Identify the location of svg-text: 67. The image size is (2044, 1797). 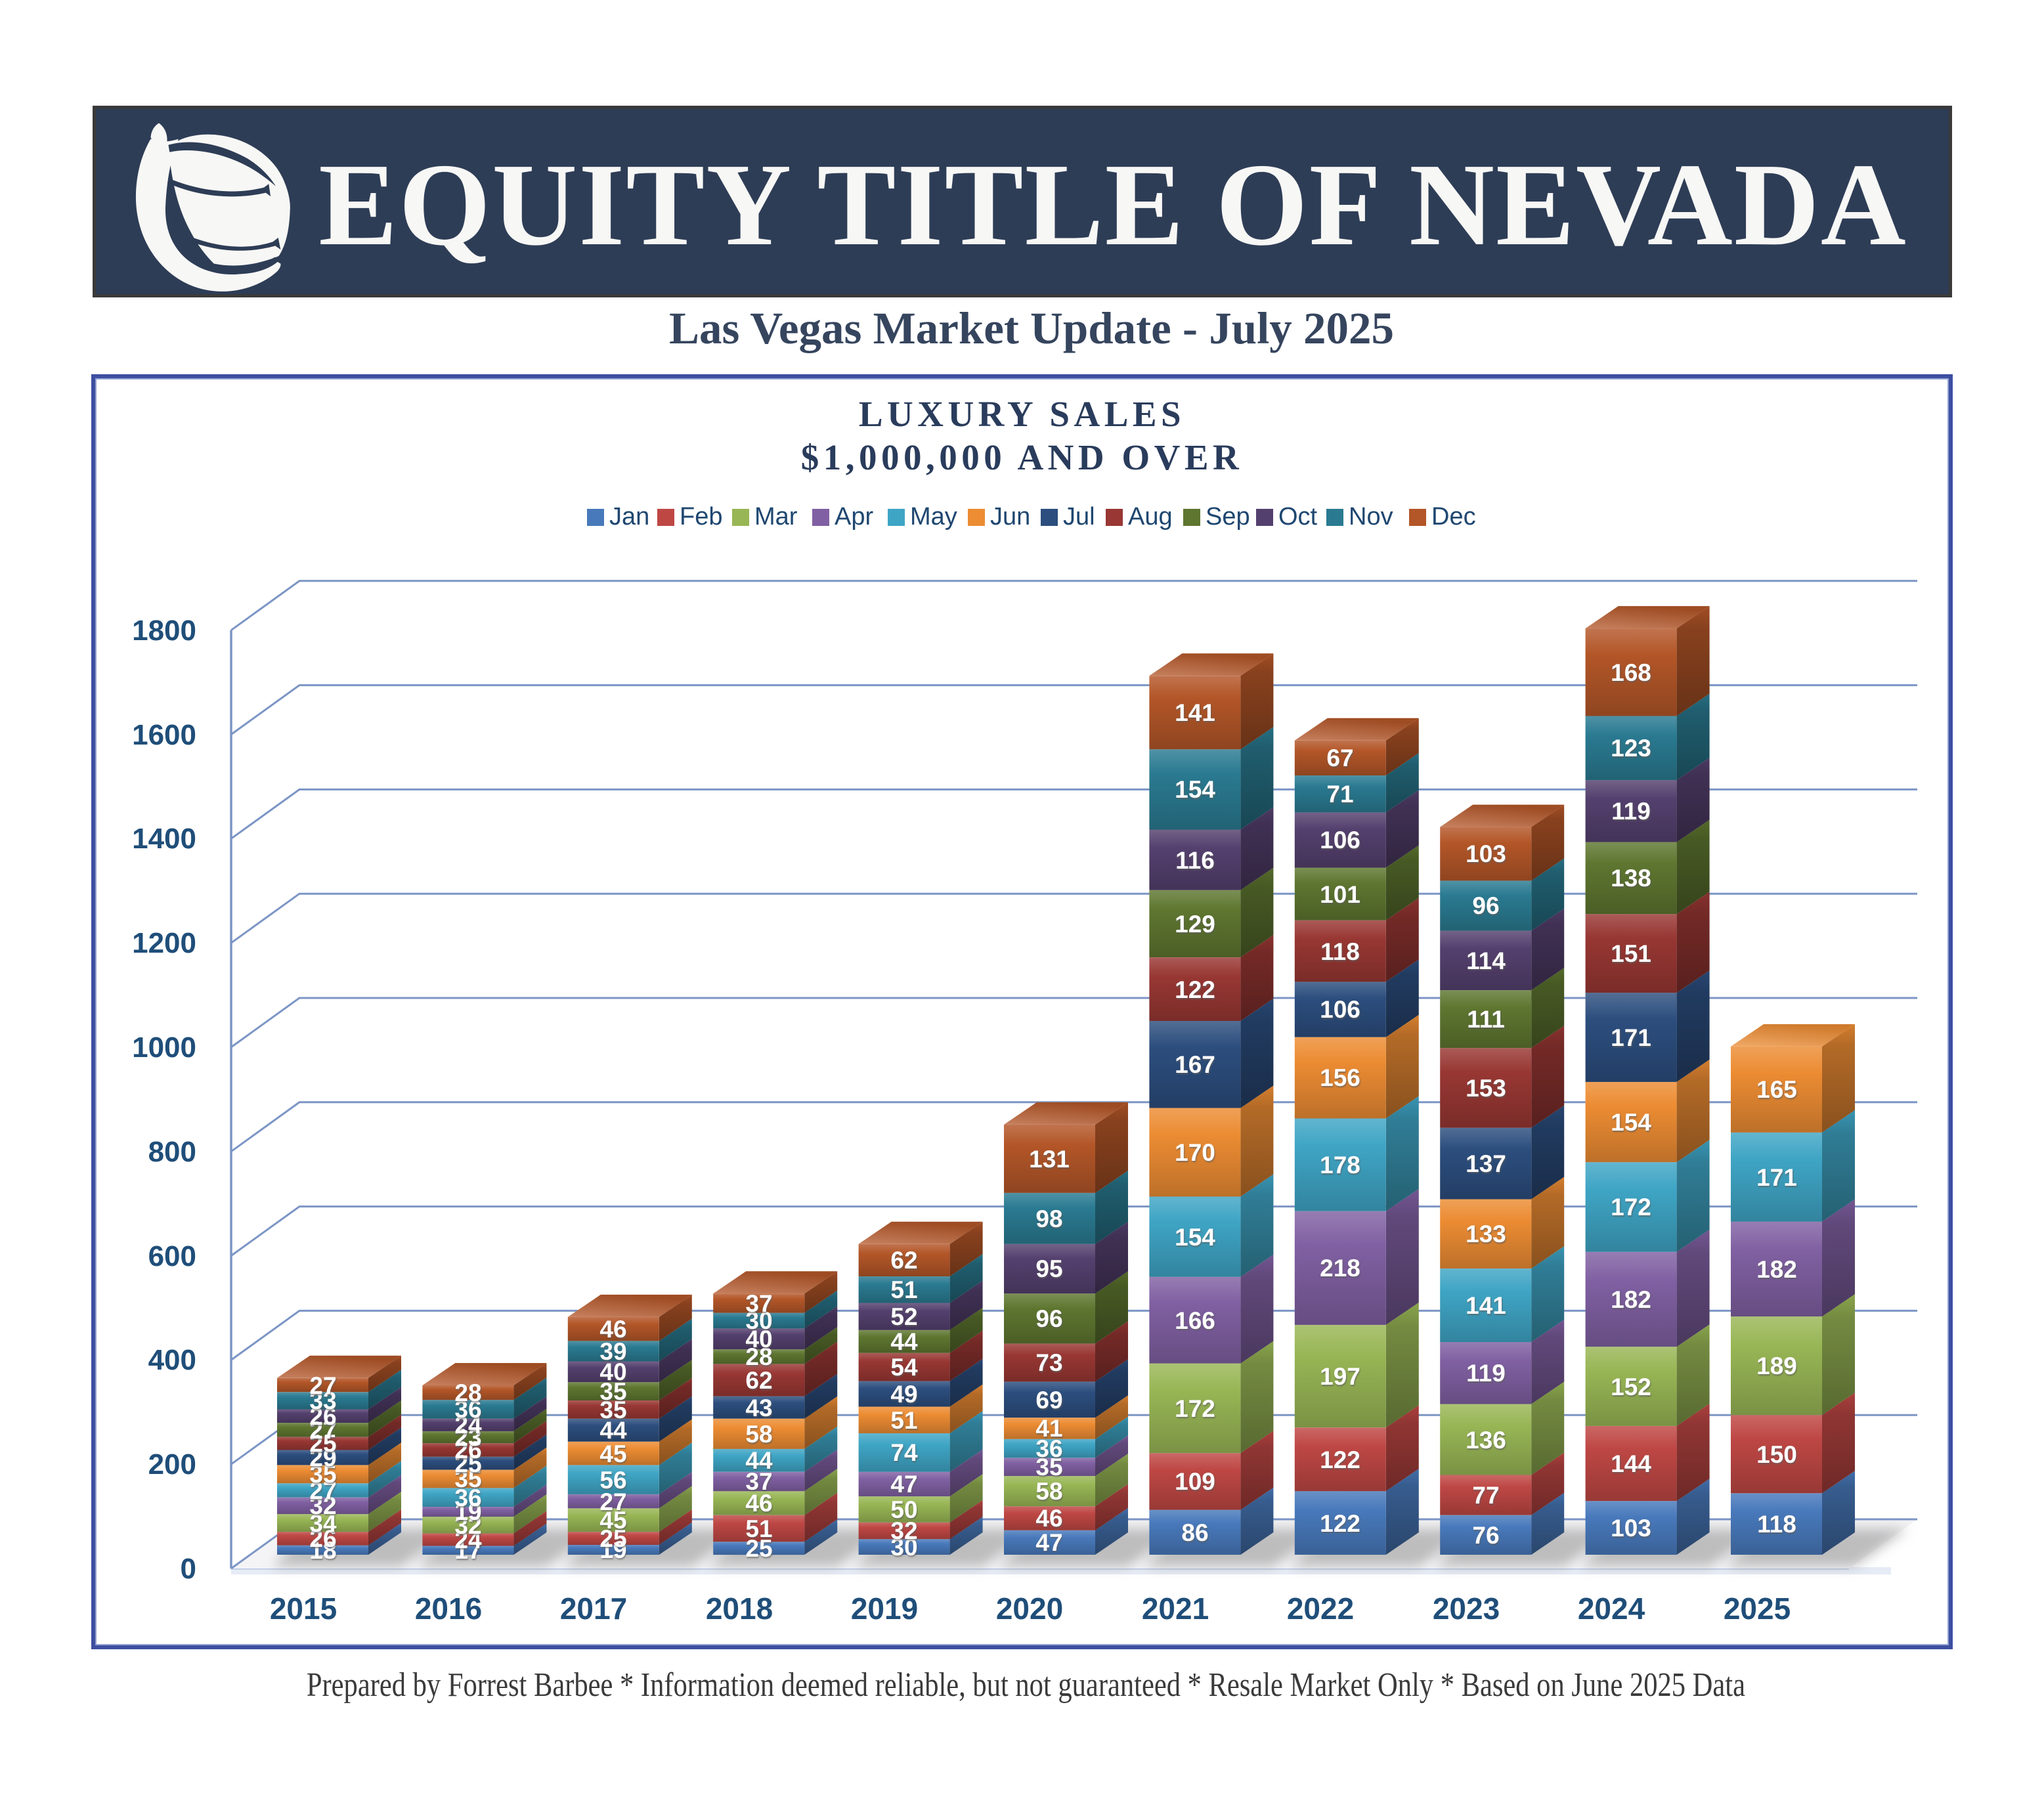
(1339, 758).